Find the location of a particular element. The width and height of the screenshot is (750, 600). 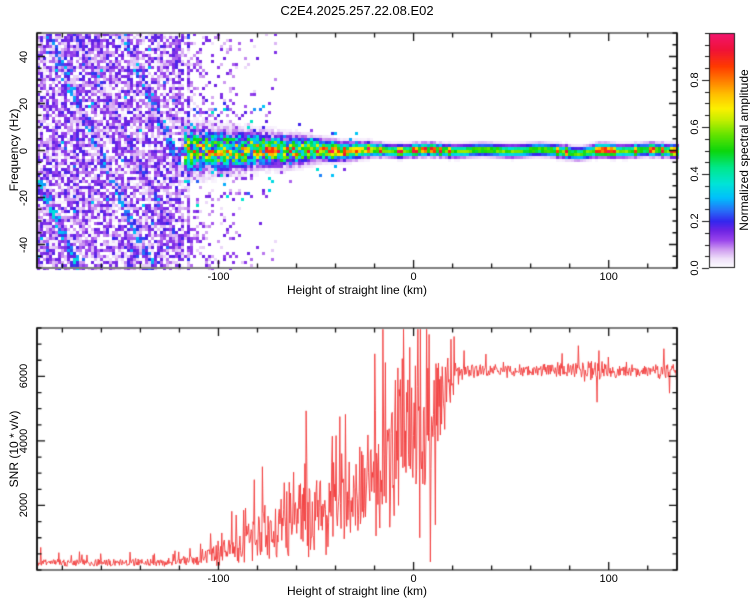

spectrogram-x-tick-label: -100 is located at coordinates (218, 277).